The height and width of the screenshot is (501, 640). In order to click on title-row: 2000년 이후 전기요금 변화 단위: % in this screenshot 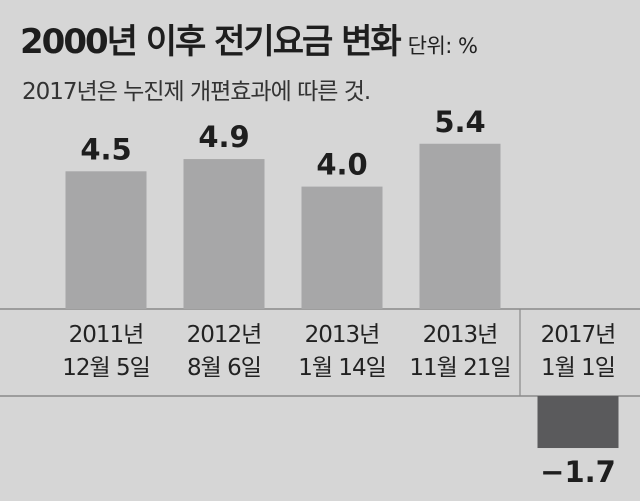, I will do `click(249, 38)`.